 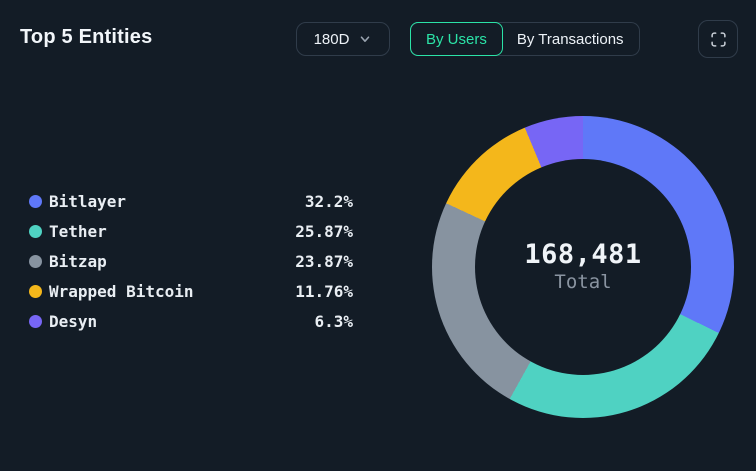 What do you see at coordinates (191, 201) in the screenshot?
I see `legend-item-bitlayer: Bitlayer 32.2%` at bounding box center [191, 201].